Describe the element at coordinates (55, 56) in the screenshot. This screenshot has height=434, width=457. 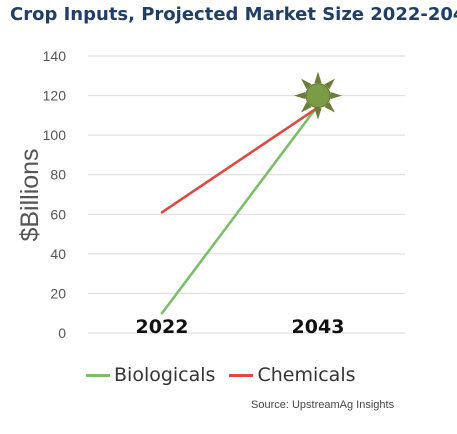
I see `y-tick-label-140: 140` at that location.